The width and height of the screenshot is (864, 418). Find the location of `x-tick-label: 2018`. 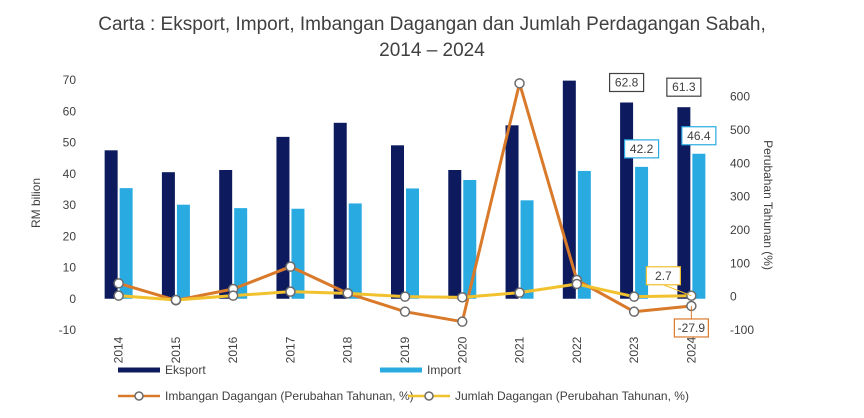

x-tick-label: 2018 is located at coordinates (348, 349).